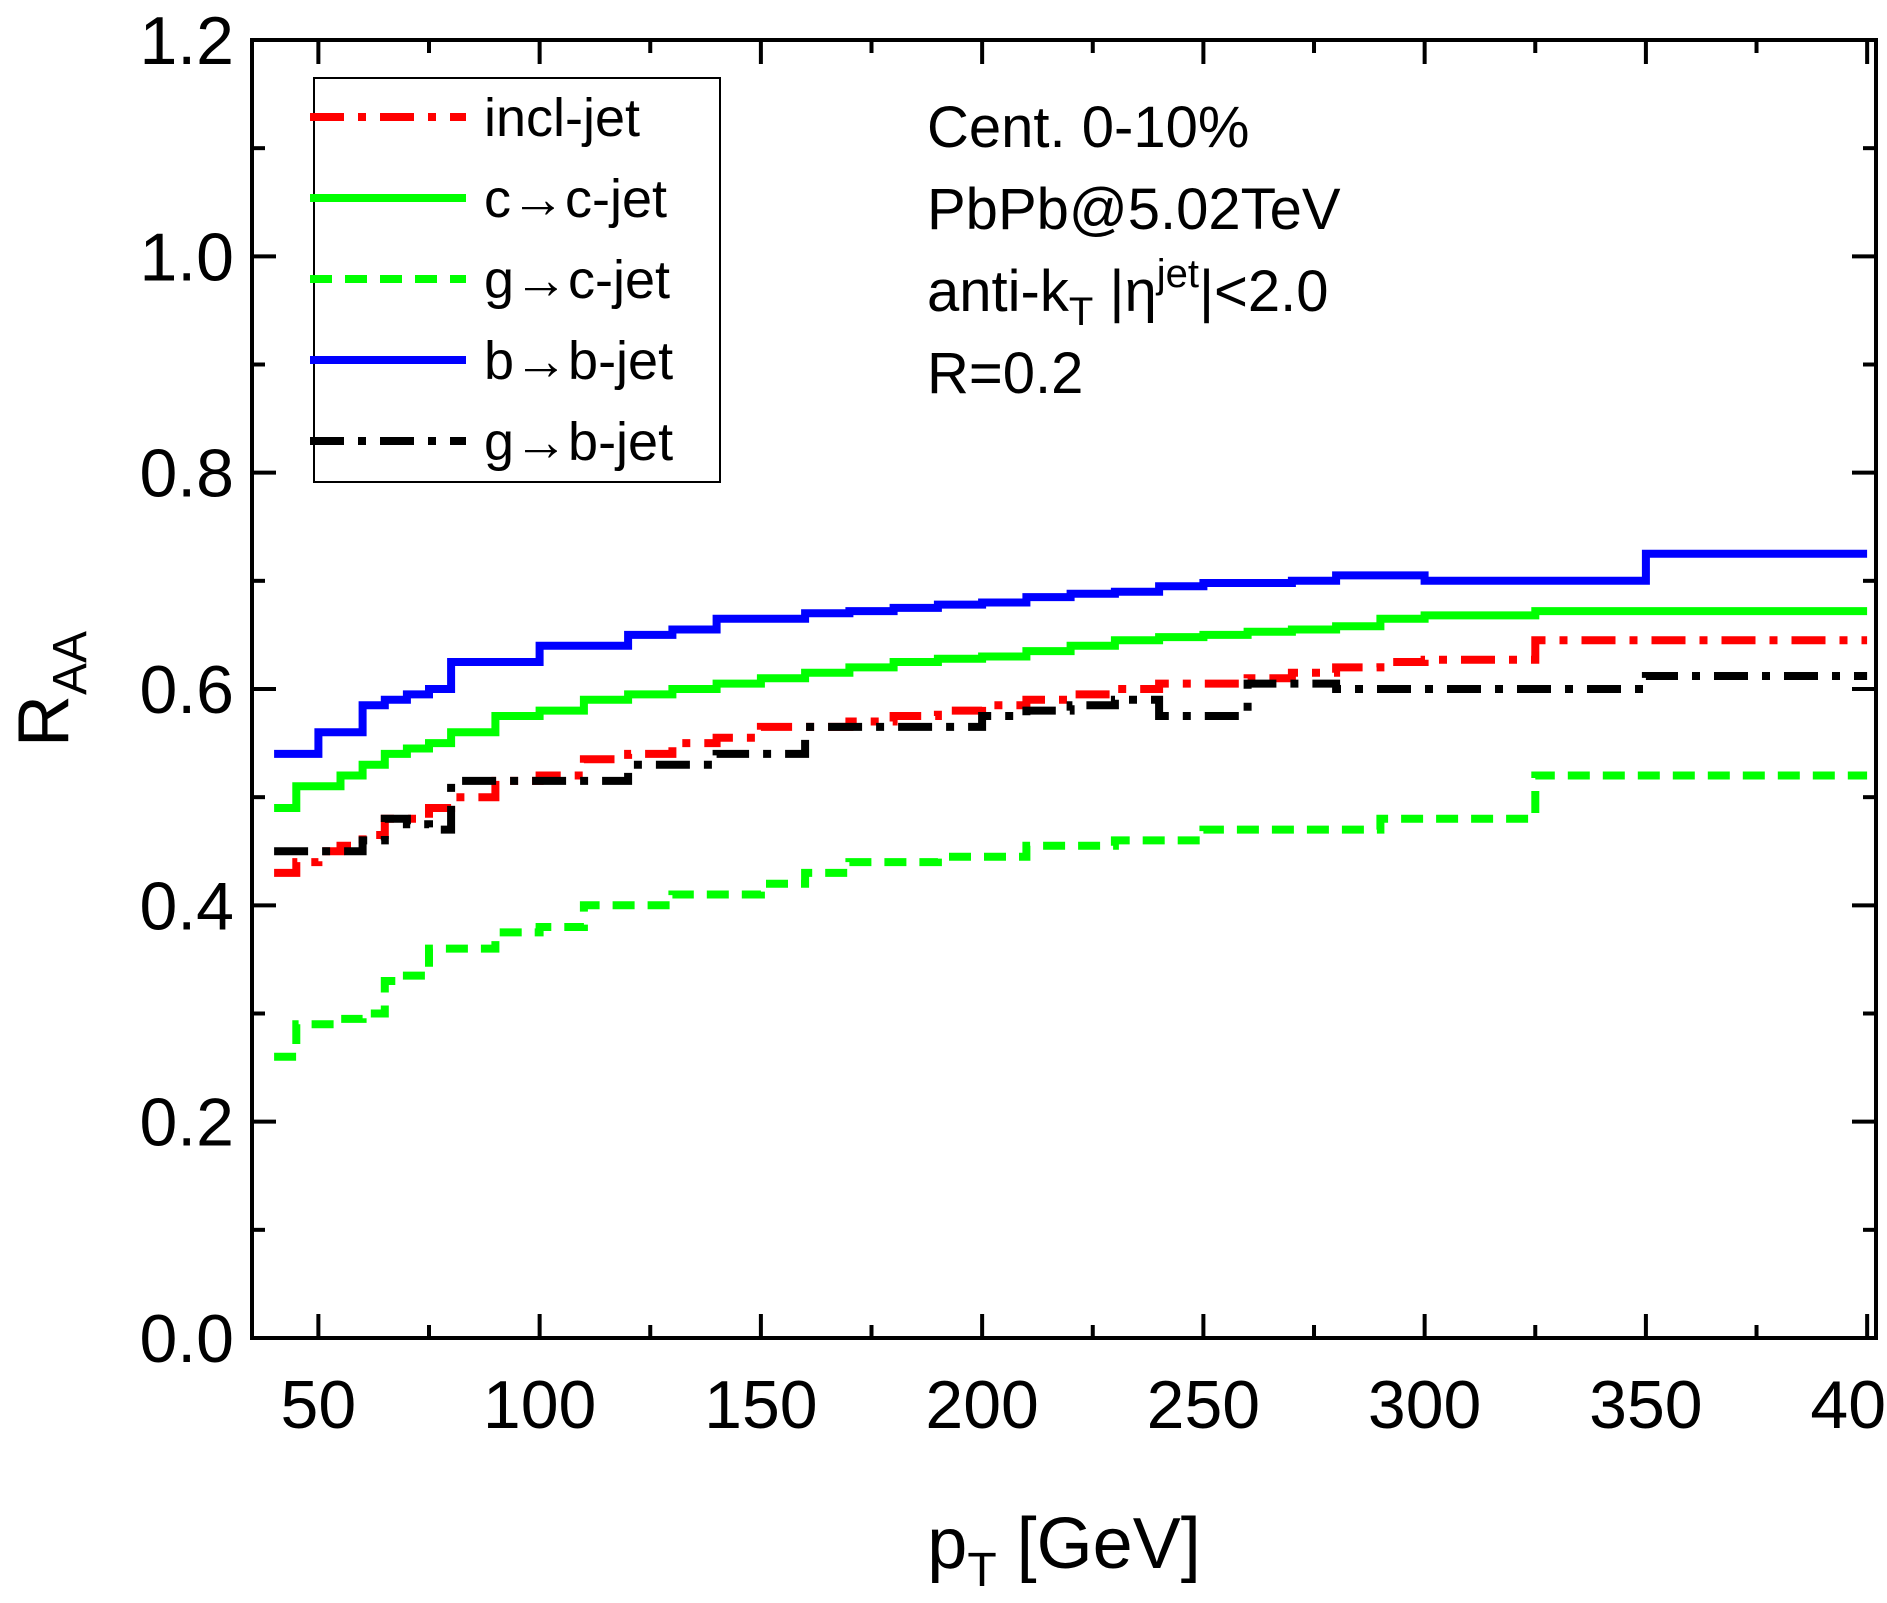 This screenshot has width=1887, height=1603. I want to click on y-tick-label: 0.0, so click(186, 1339).